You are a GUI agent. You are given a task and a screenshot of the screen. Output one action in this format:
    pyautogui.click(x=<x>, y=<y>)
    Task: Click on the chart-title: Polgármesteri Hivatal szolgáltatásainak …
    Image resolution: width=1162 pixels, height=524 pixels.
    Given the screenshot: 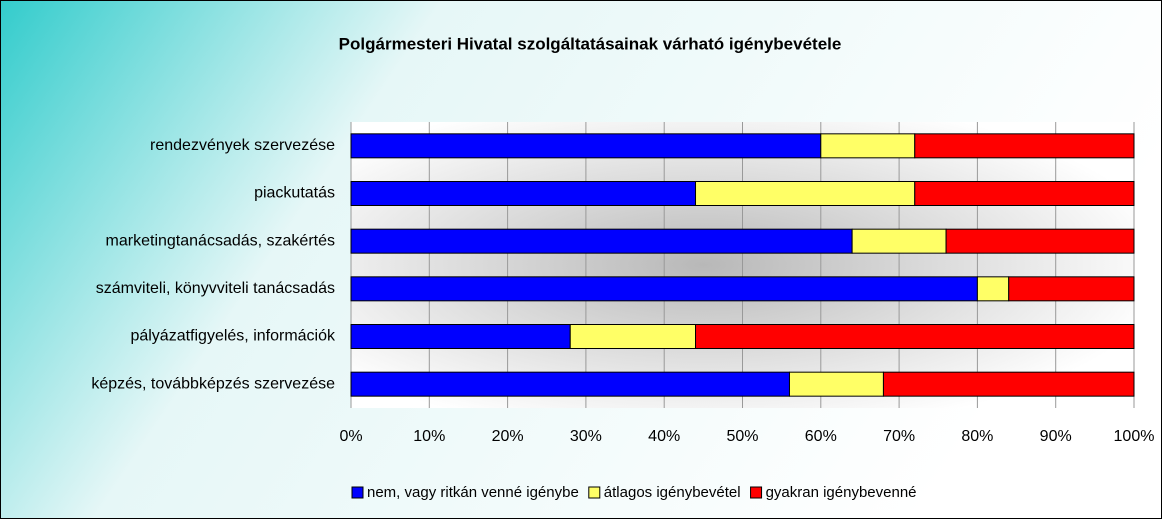 What is the action you would take?
    pyautogui.click(x=590, y=43)
    